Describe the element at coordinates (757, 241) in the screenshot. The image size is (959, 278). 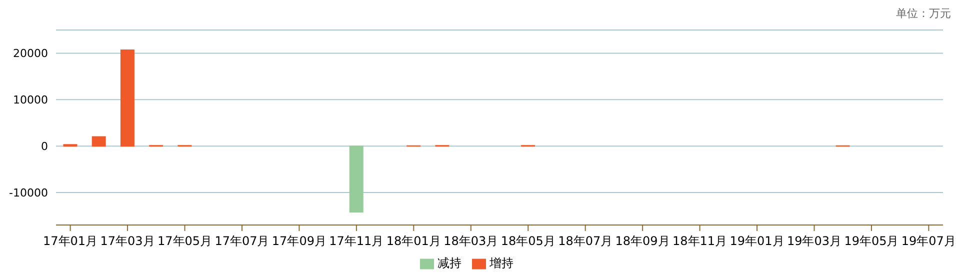
I see `x-tick-label: 19年01月` at that location.